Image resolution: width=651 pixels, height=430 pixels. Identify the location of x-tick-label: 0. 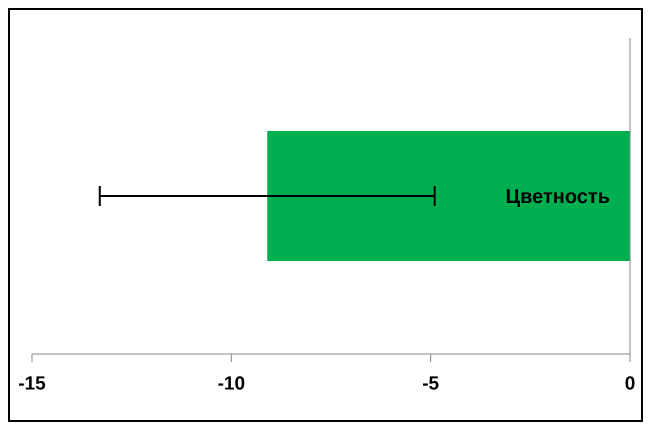
(630, 383).